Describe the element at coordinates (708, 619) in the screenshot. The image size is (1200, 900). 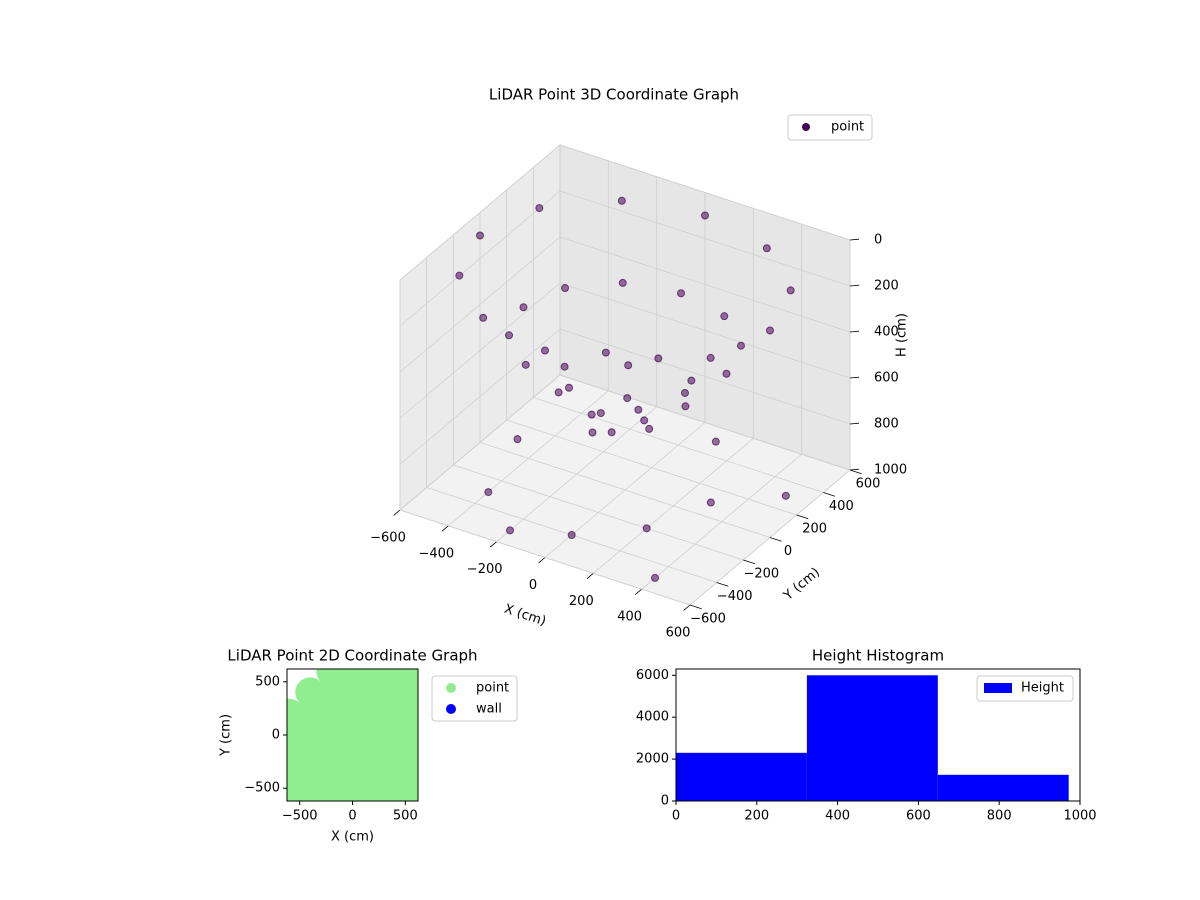
I see `y-tick-label: −600` at that location.